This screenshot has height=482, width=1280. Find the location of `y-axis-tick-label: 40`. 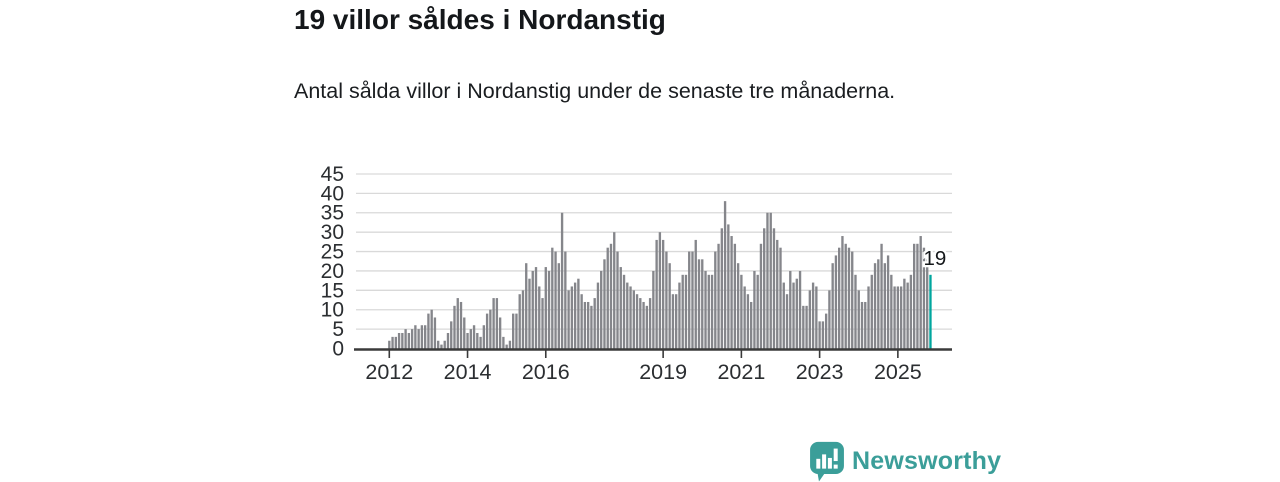

y-axis-tick-label: 40 is located at coordinates (332, 193).